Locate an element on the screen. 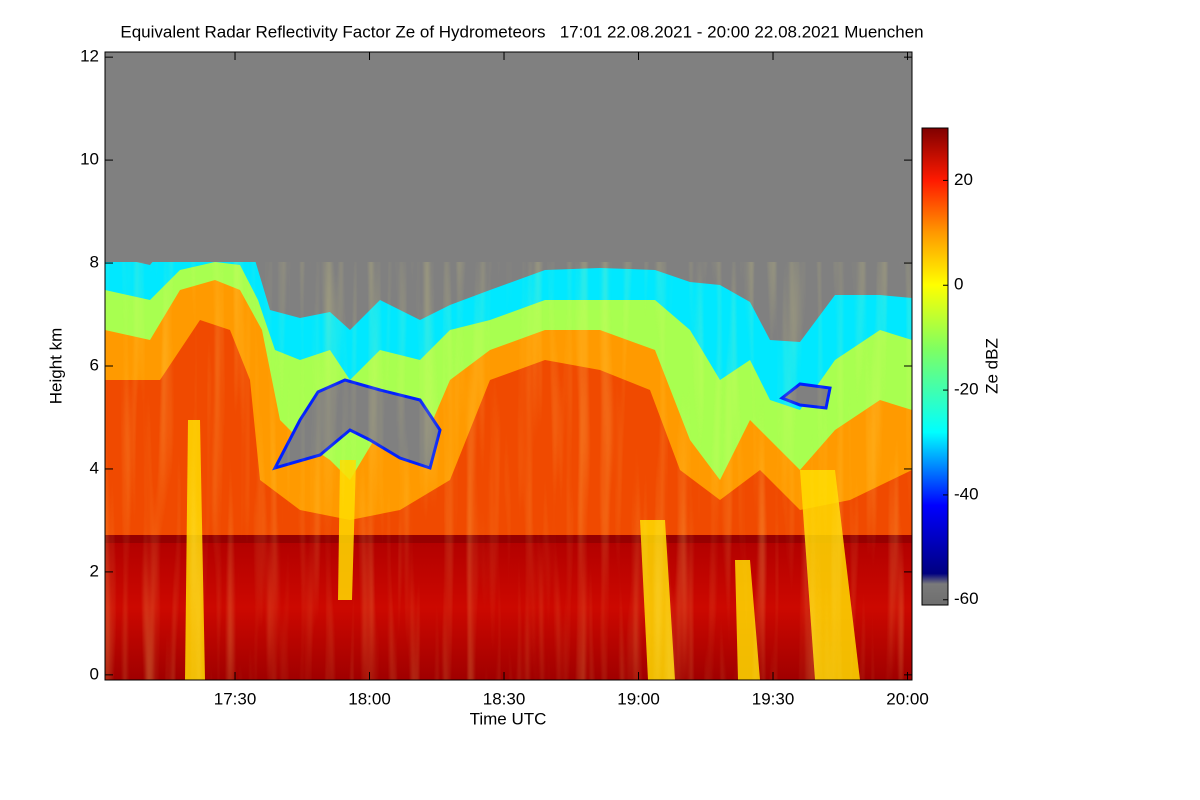 The image size is (1200, 800). colorbar-tick-label: 20 is located at coordinates (963, 179).